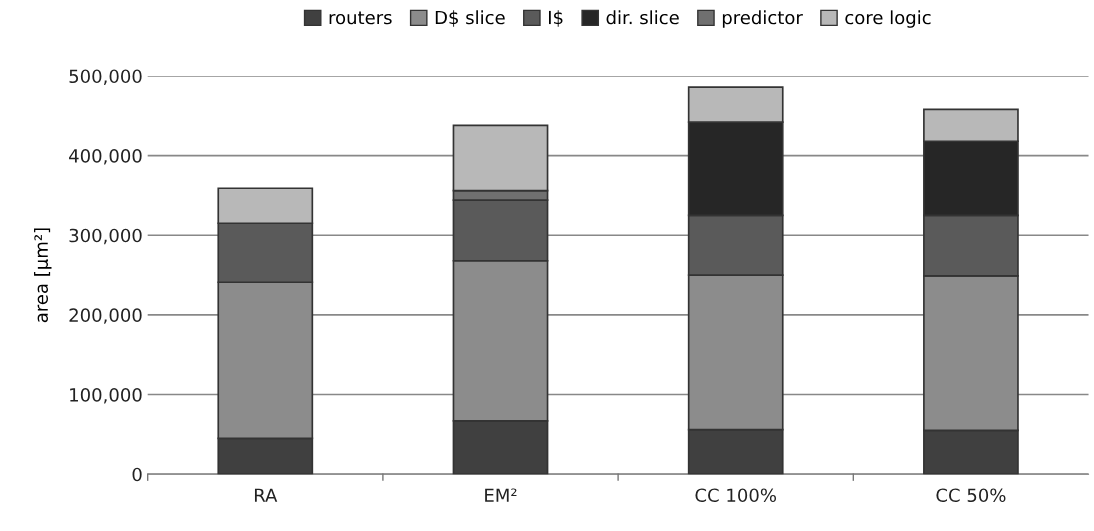 Image resolution: width=1094 pixels, height=531 pixels. Describe the element at coordinates (105, 77) in the screenshot. I see `y-tick-label: 500,000` at that location.